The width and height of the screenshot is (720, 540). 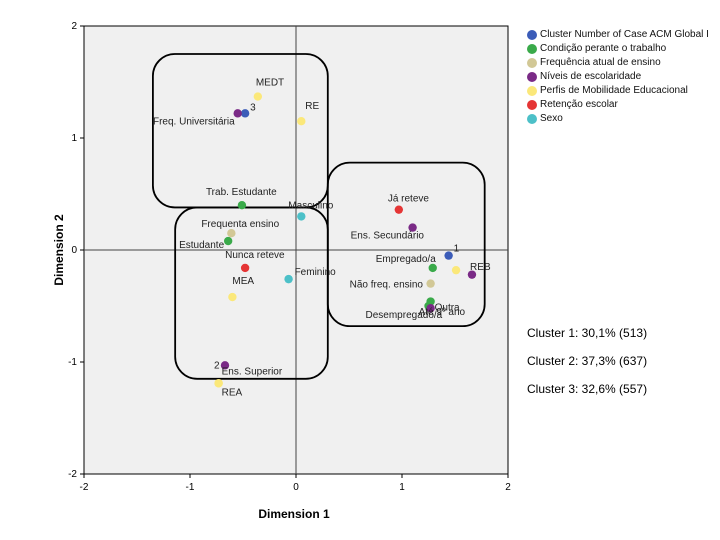 I want to click on legend-label: Sexo, so click(x=551, y=118).